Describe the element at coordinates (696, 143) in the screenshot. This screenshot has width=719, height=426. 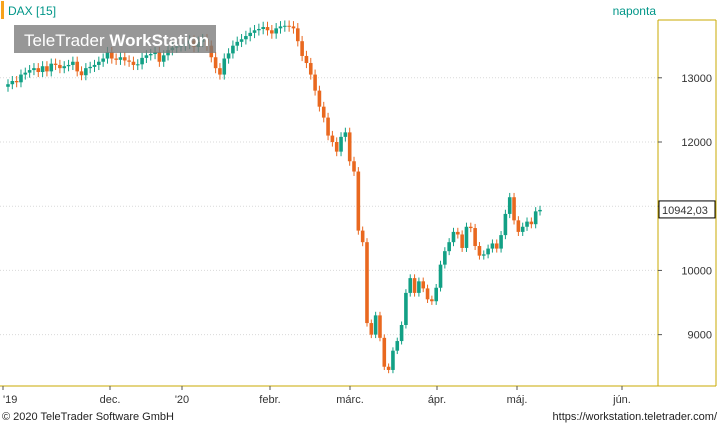
I see `y-tick-label: 12000` at that location.